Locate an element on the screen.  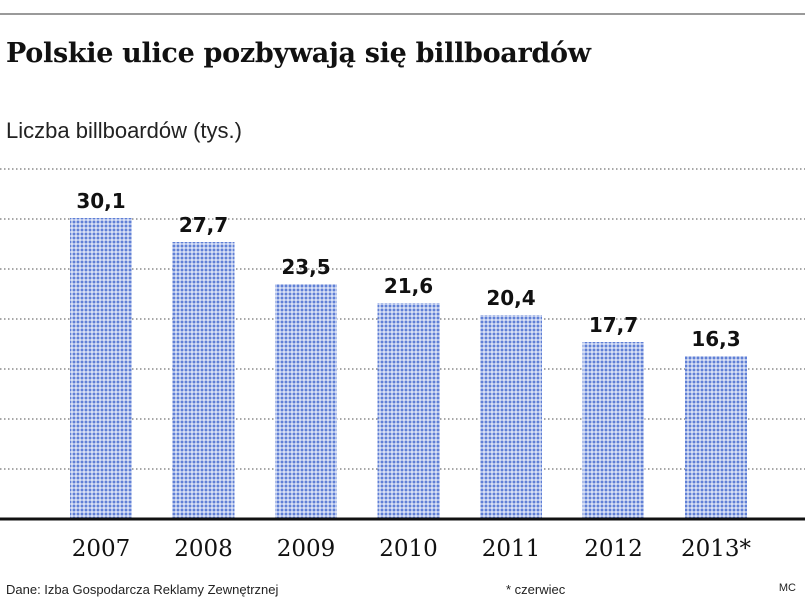
value-label: 17,7 is located at coordinates (613, 325).